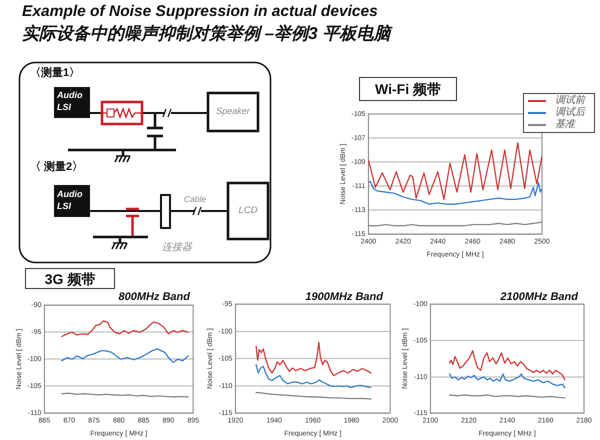 This screenshot has height=440, width=600. I want to click on text: 〈测量1〉, so click(55, 73).